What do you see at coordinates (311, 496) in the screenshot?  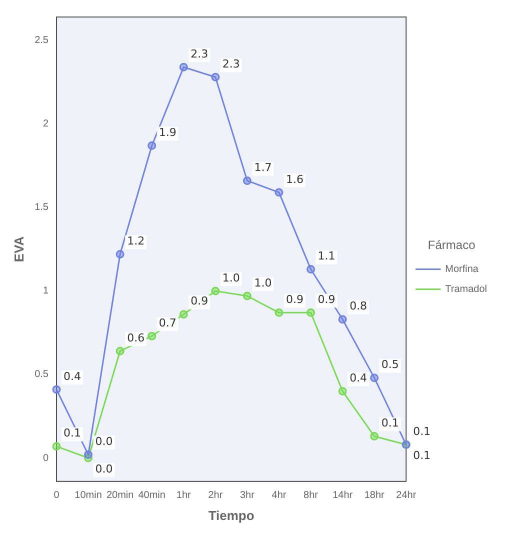 I see `x-tick-label: 8hr` at bounding box center [311, 496].